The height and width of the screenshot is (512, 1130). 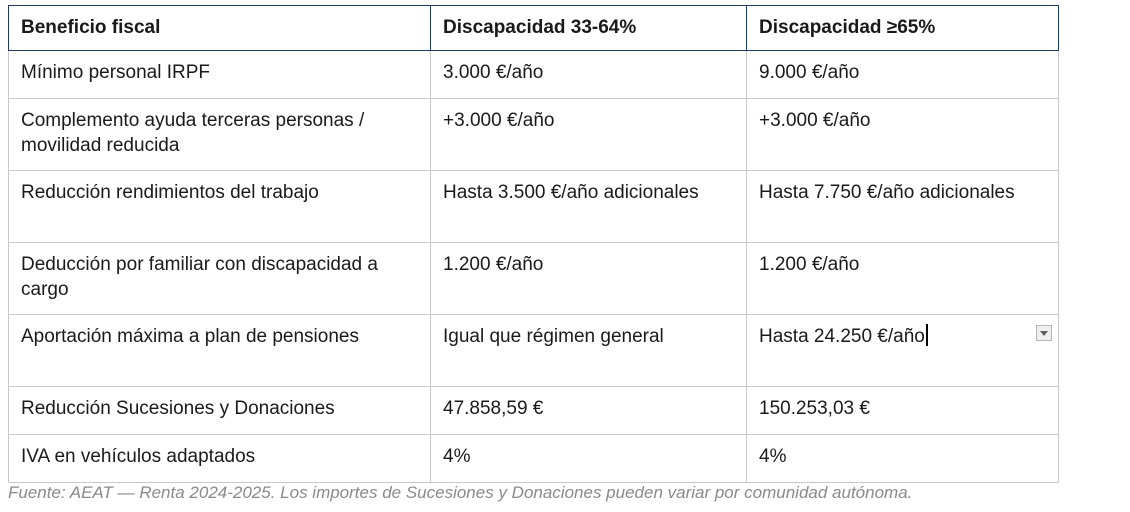 What do you see at coordinates (902, 206) in the screenshot?
I see `table-cell: Hasta 7.750 €/año adicionales` at bounding box center [902, 206].